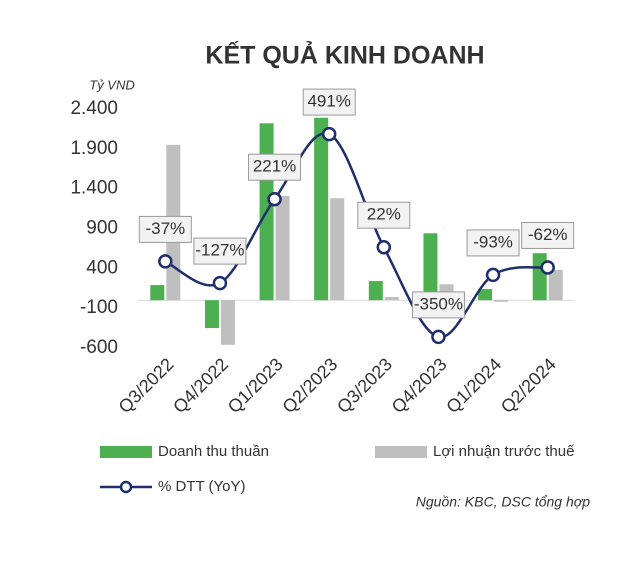  Describe the element at coordinates (102, 267) in the screenshot. I see `y-tick-label: 400` at that location.